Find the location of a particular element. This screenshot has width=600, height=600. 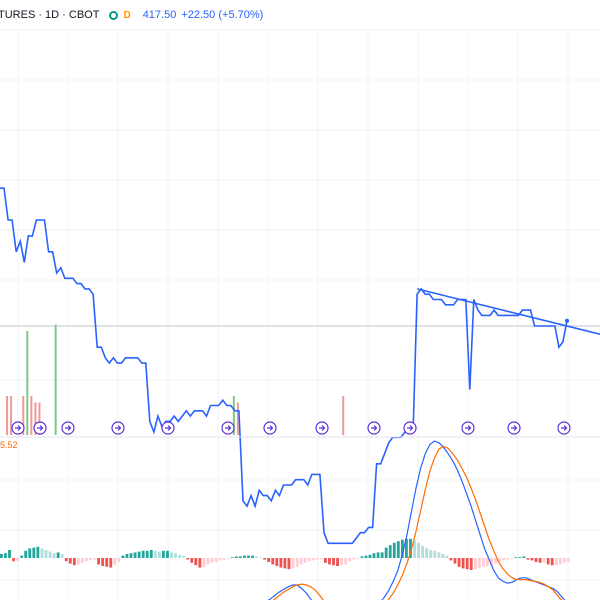

volume-spikes is located at coordinates (175, 379).